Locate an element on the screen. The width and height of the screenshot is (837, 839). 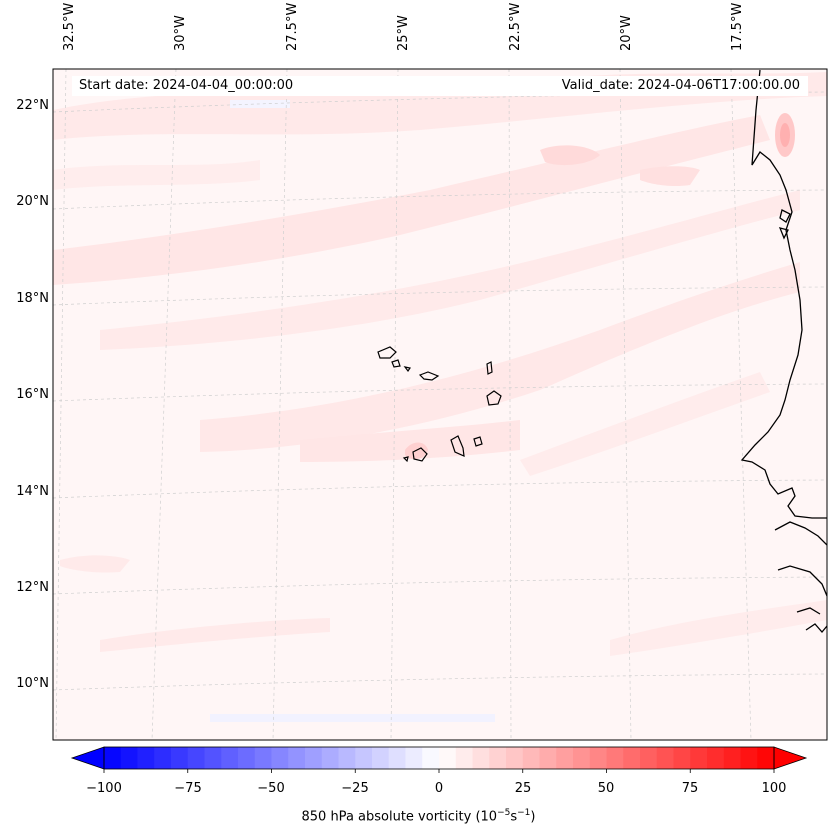
colorbar-tick-label: −75 is located at coordinates (188, 788).